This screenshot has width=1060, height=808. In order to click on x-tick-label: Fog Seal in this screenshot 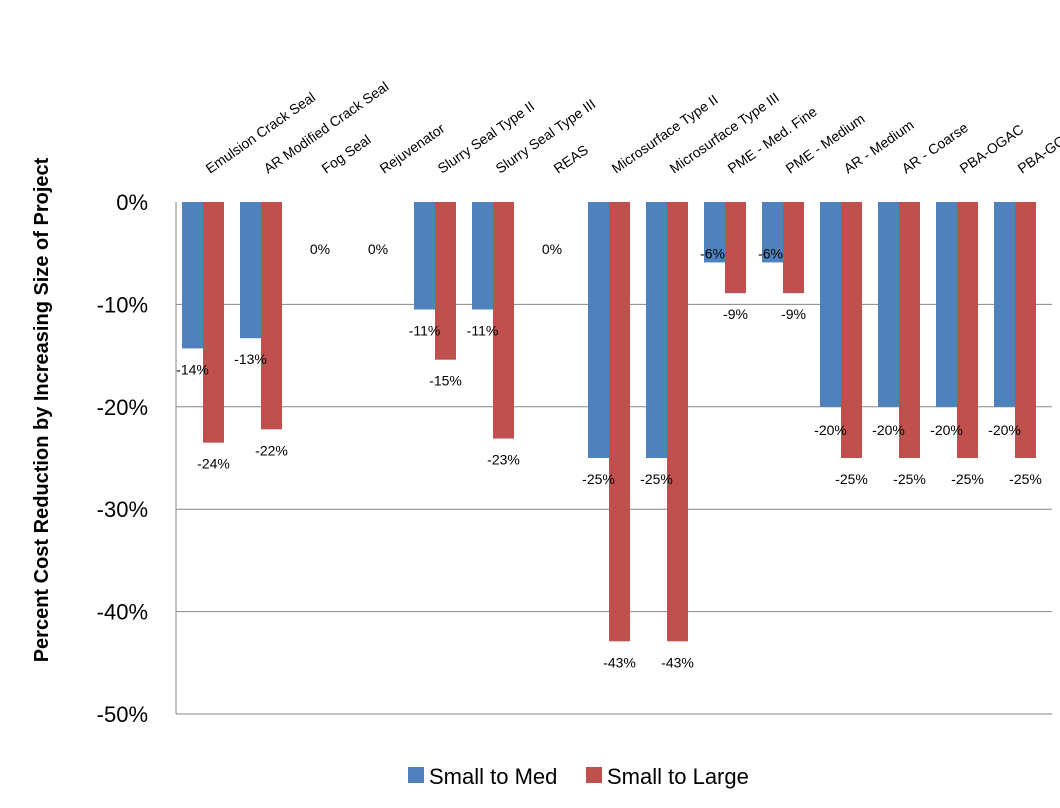, I will do `click(346, 153)`.